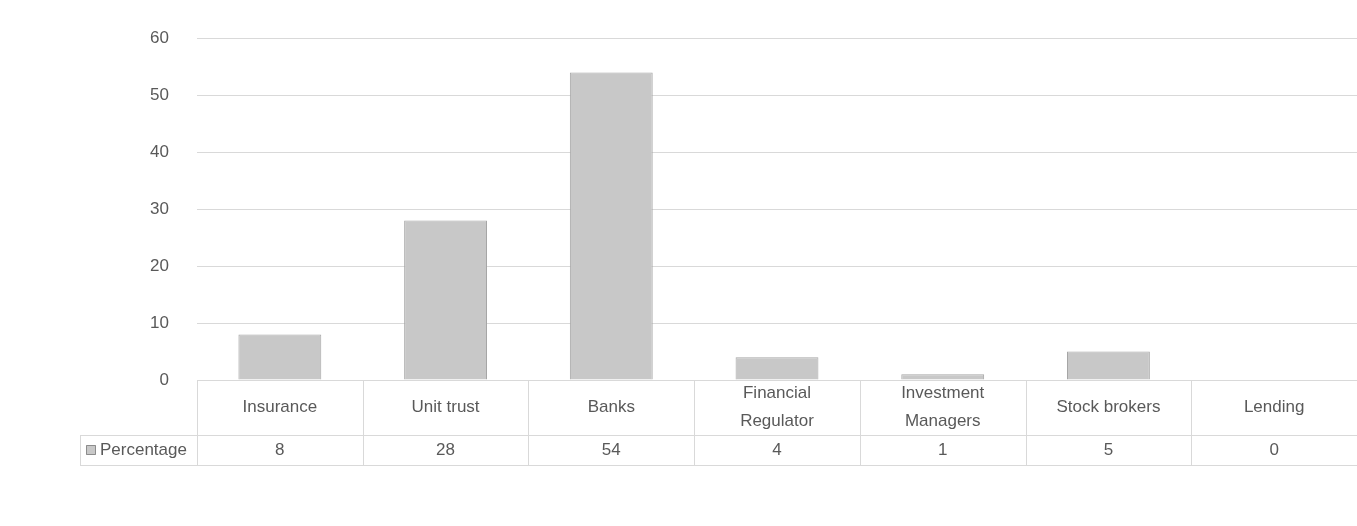 The image size is (1357, 526). Describe the element at coordinates (1274, 407) in the screenshot. I see `x-tick-label: Lending` at that location.